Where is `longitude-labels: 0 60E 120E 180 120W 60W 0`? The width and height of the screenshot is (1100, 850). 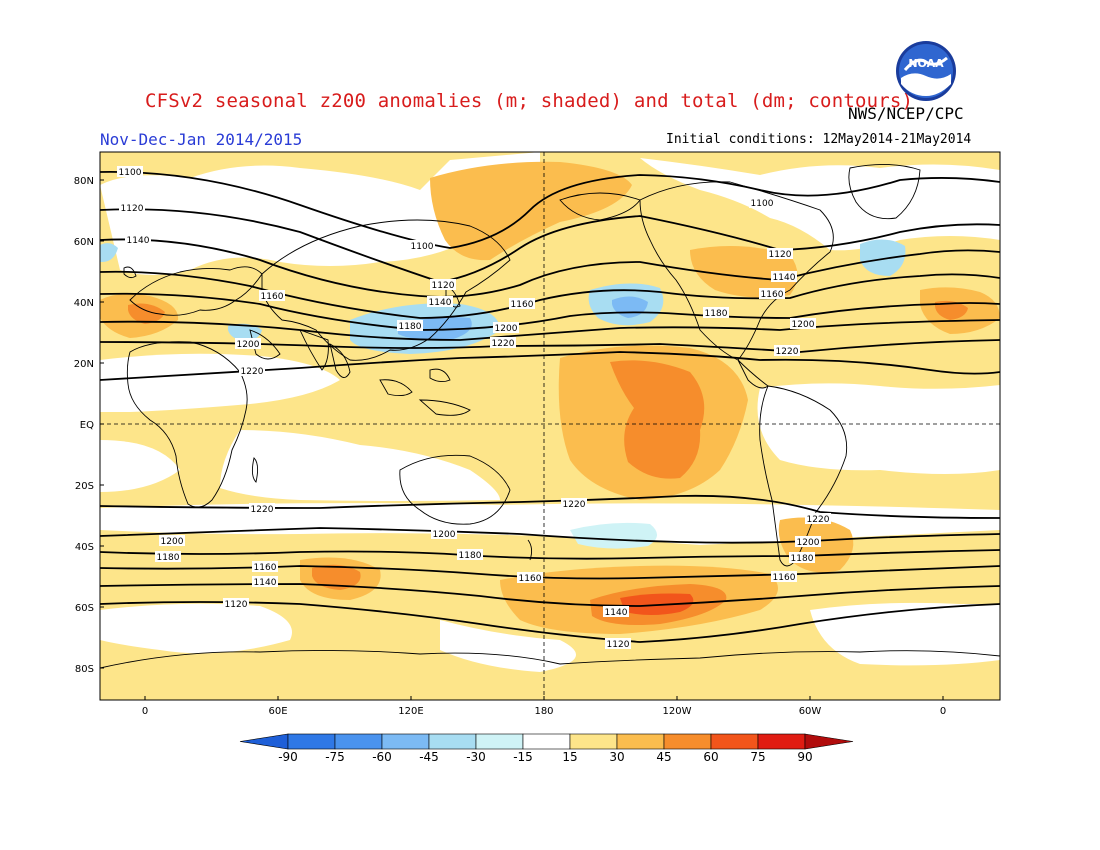 longitude-labels: 0 60E 120E 180 120W 60W 0 is located at coordinates (544, 706).